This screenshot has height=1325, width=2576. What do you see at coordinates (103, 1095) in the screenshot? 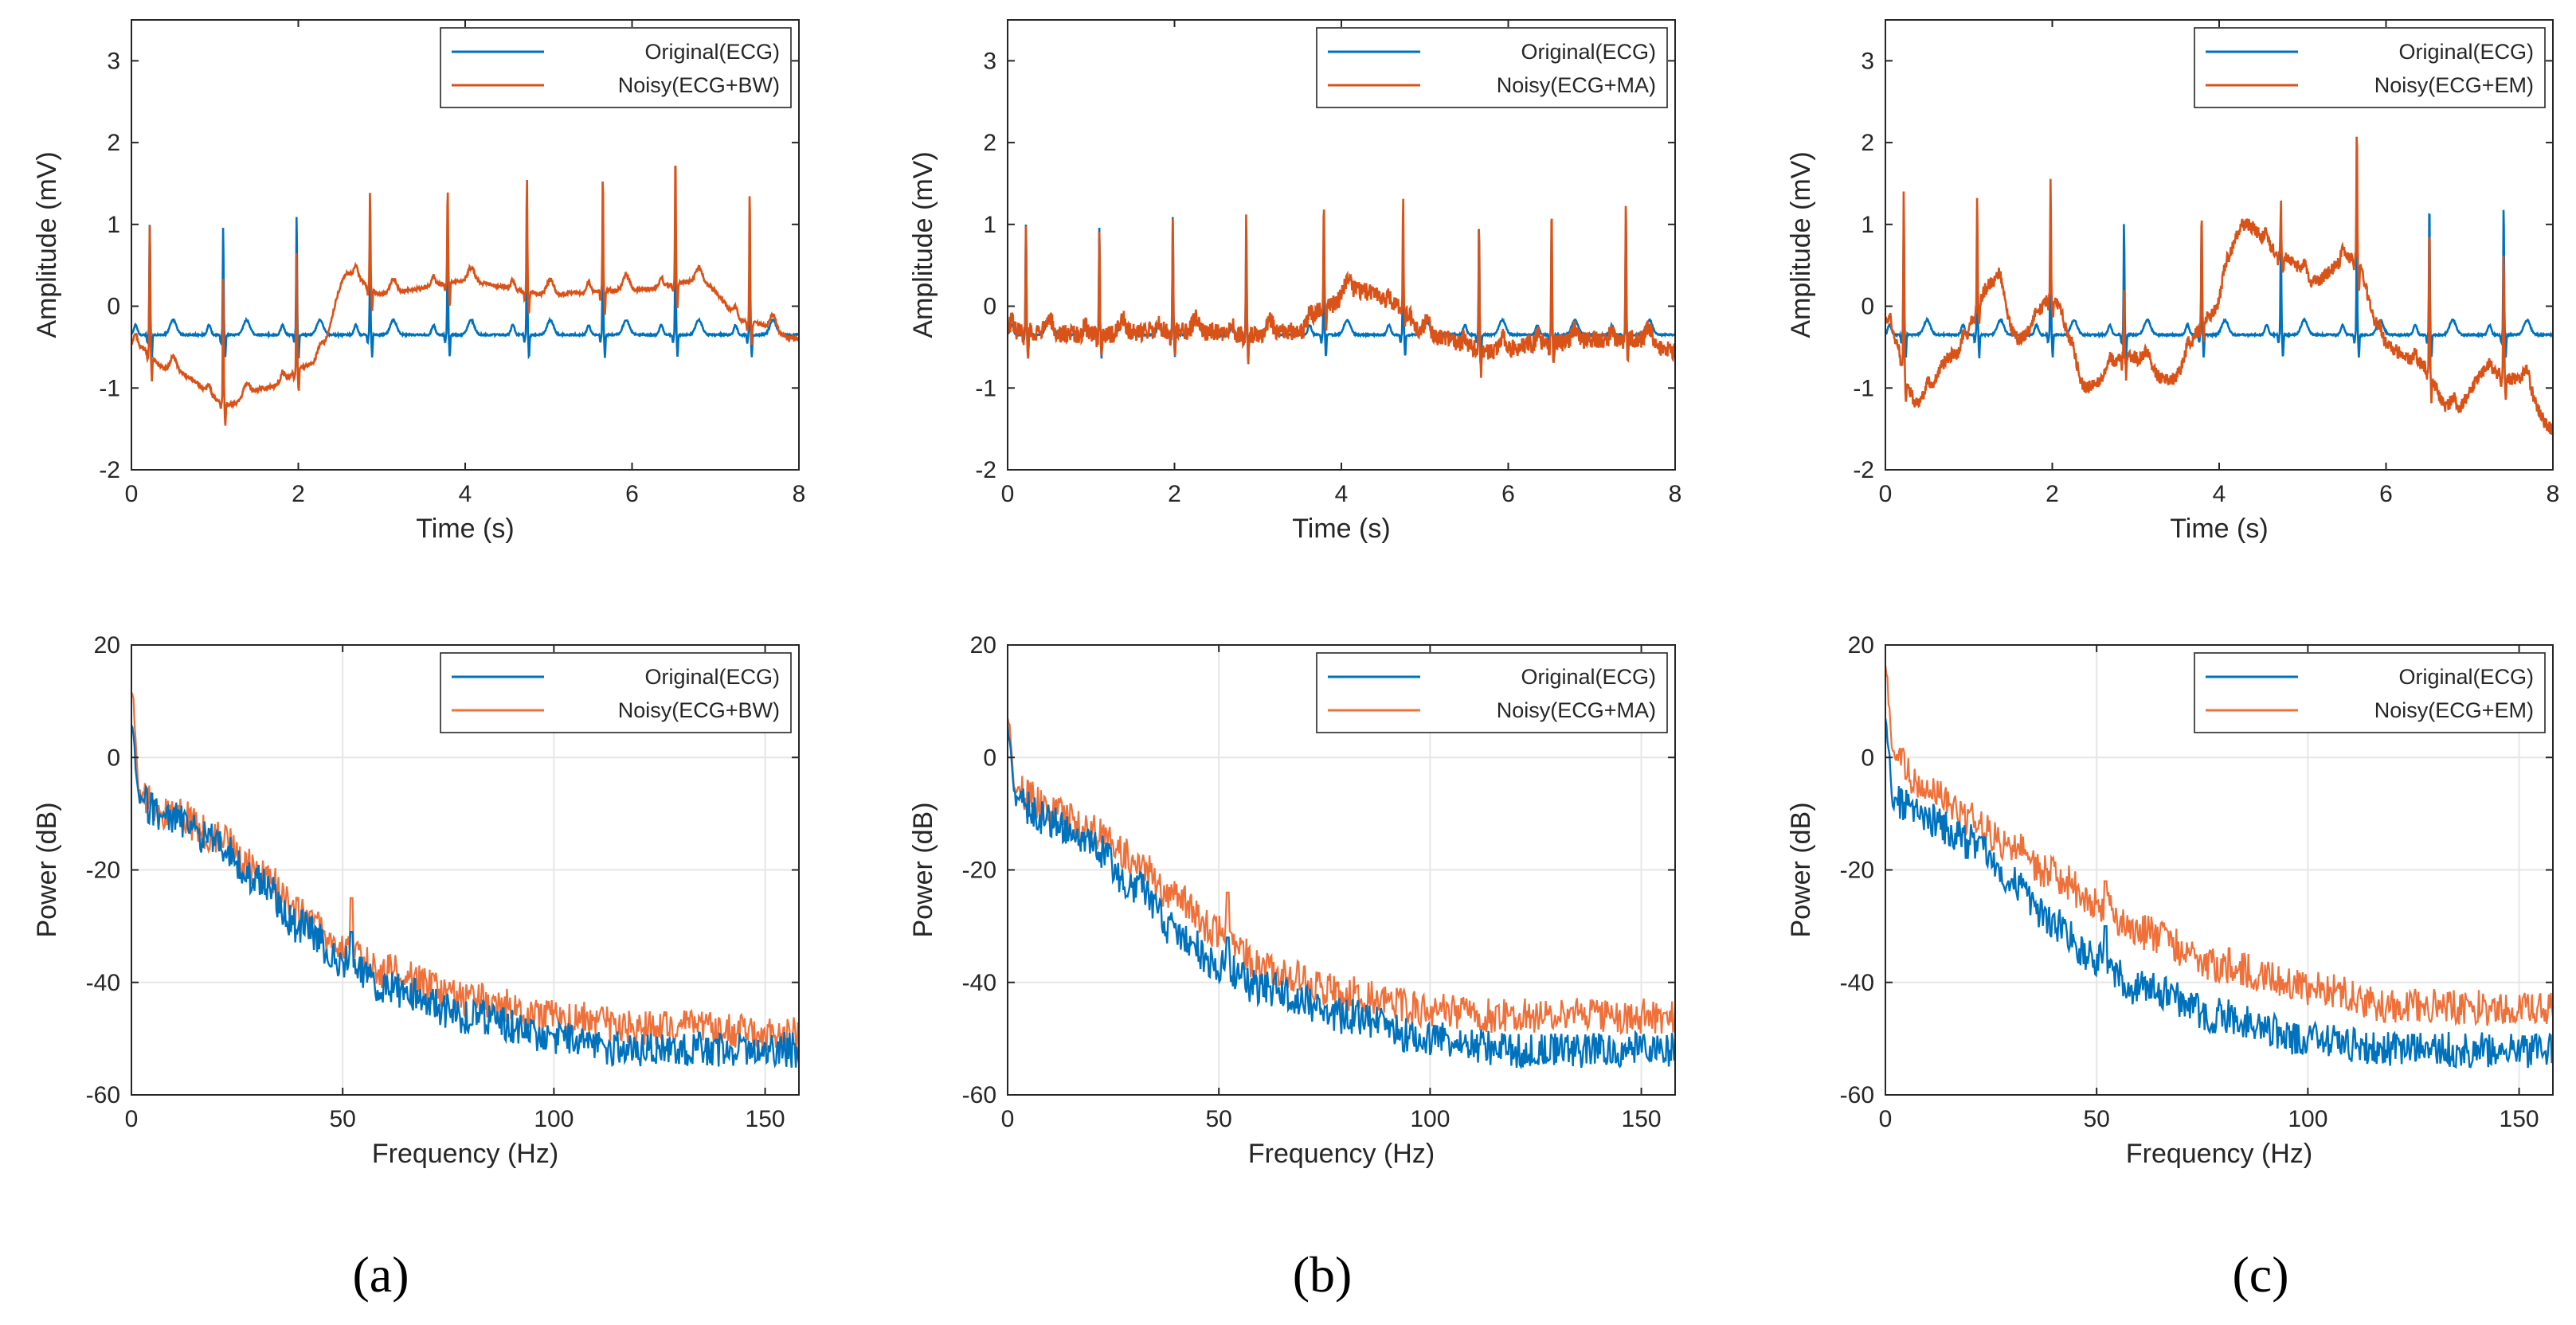
I see `y-tick-label: -60` at bounding box center [103, 1095].